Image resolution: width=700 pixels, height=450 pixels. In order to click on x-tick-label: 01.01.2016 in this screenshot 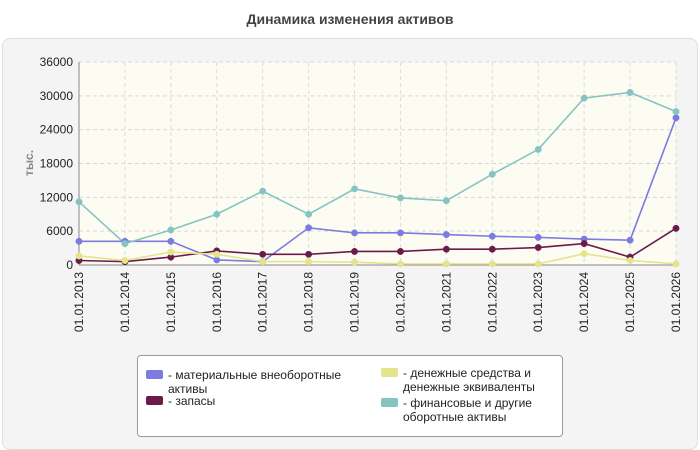, I will do `click(217, 302)`.